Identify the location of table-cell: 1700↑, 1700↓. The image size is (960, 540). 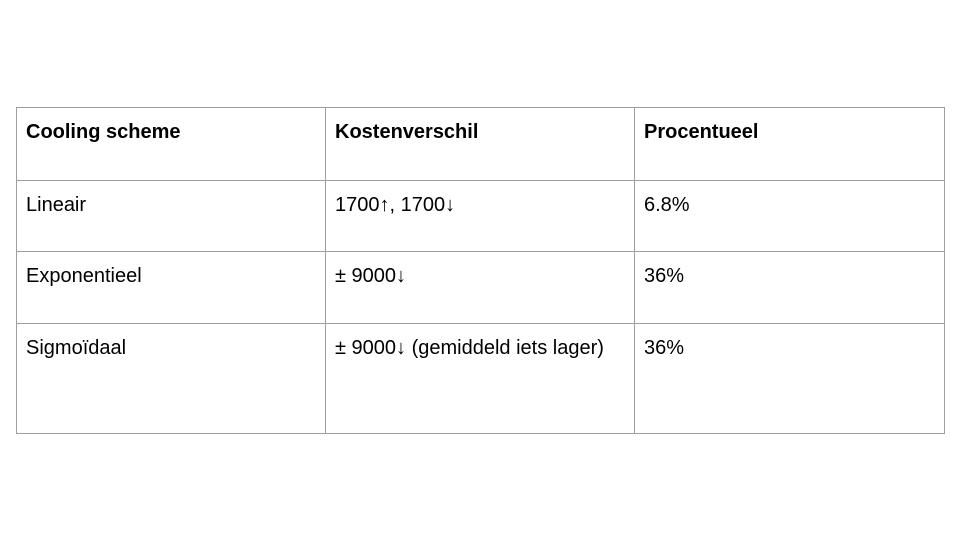
(480, 216).